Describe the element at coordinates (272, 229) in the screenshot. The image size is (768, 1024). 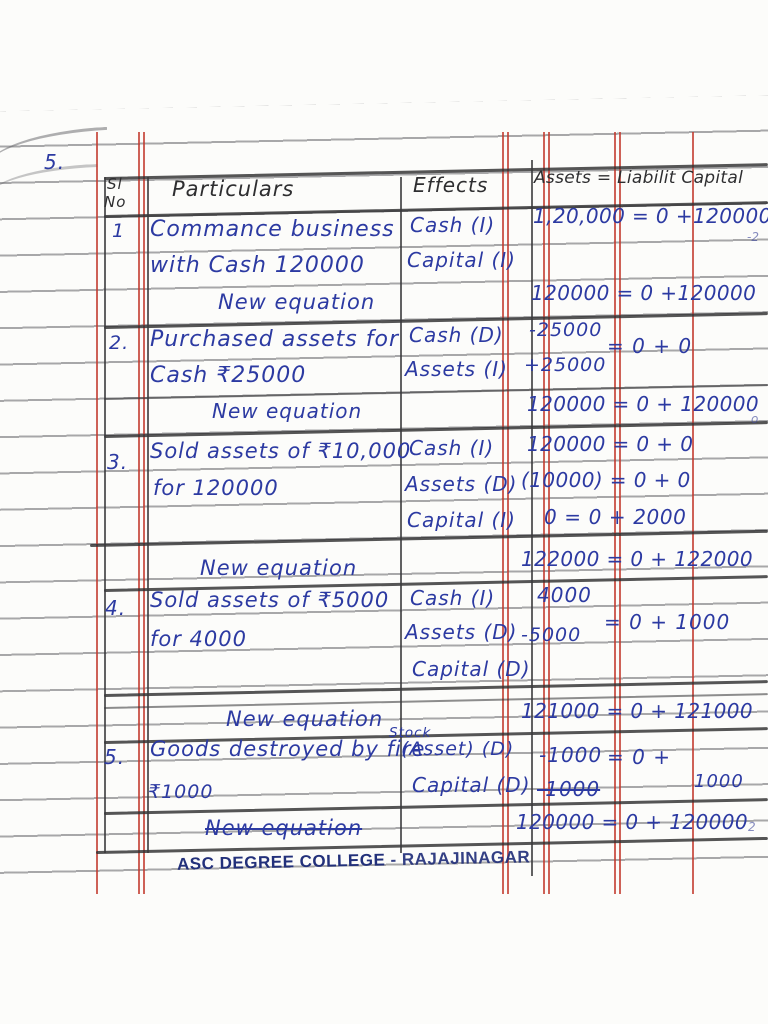
I see `row1-particulars-line1: Commance business` at that location.